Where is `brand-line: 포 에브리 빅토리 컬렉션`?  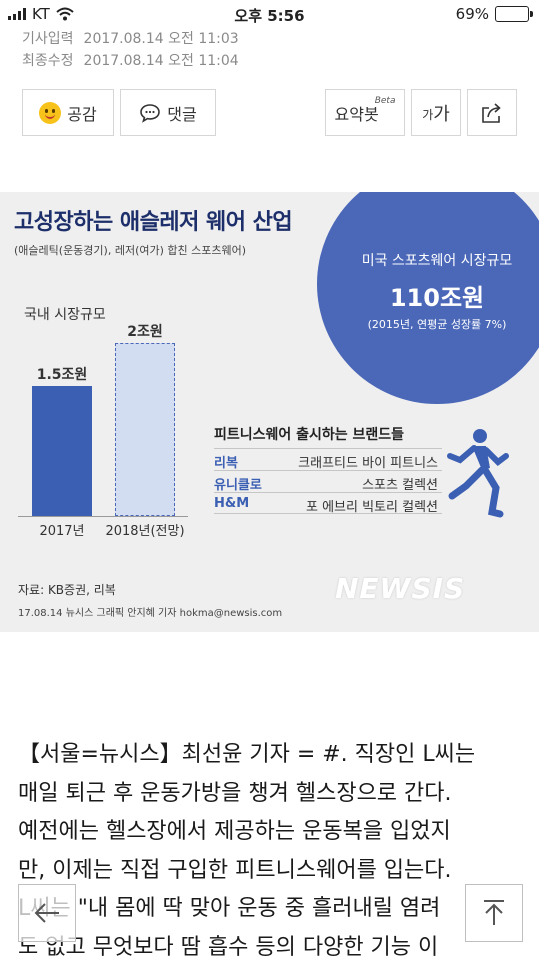
brand-line: 포 에브리 빅토리 컬렉션 is located at coordinates (372, 507).